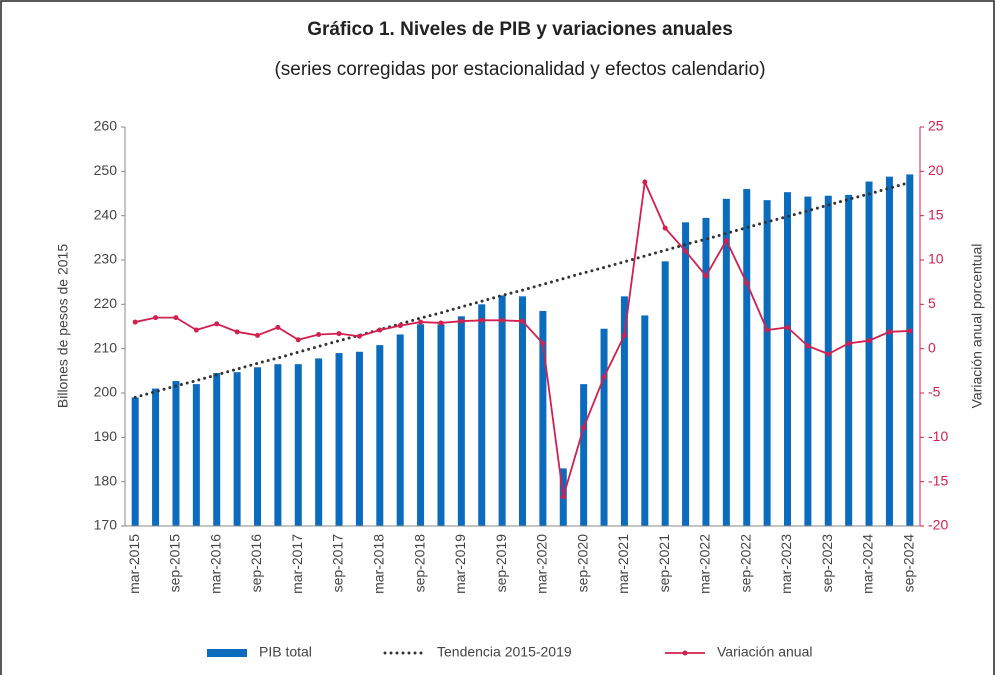  I want to click on x-tick-label: mar-2019, so click(460, 564).